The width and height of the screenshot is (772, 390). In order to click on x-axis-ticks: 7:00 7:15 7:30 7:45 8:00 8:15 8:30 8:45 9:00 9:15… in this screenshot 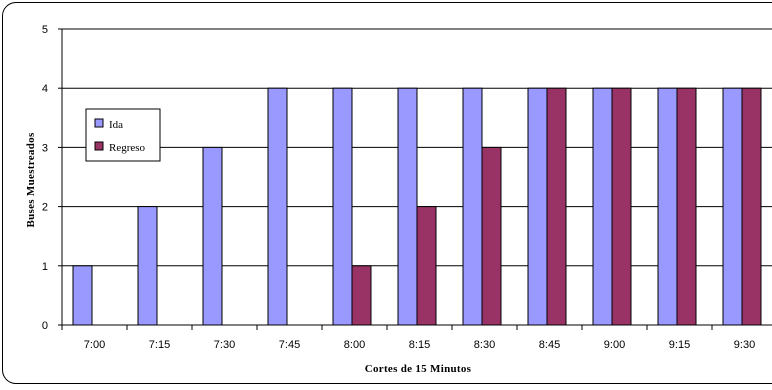, I will do `click(408, 338)`.